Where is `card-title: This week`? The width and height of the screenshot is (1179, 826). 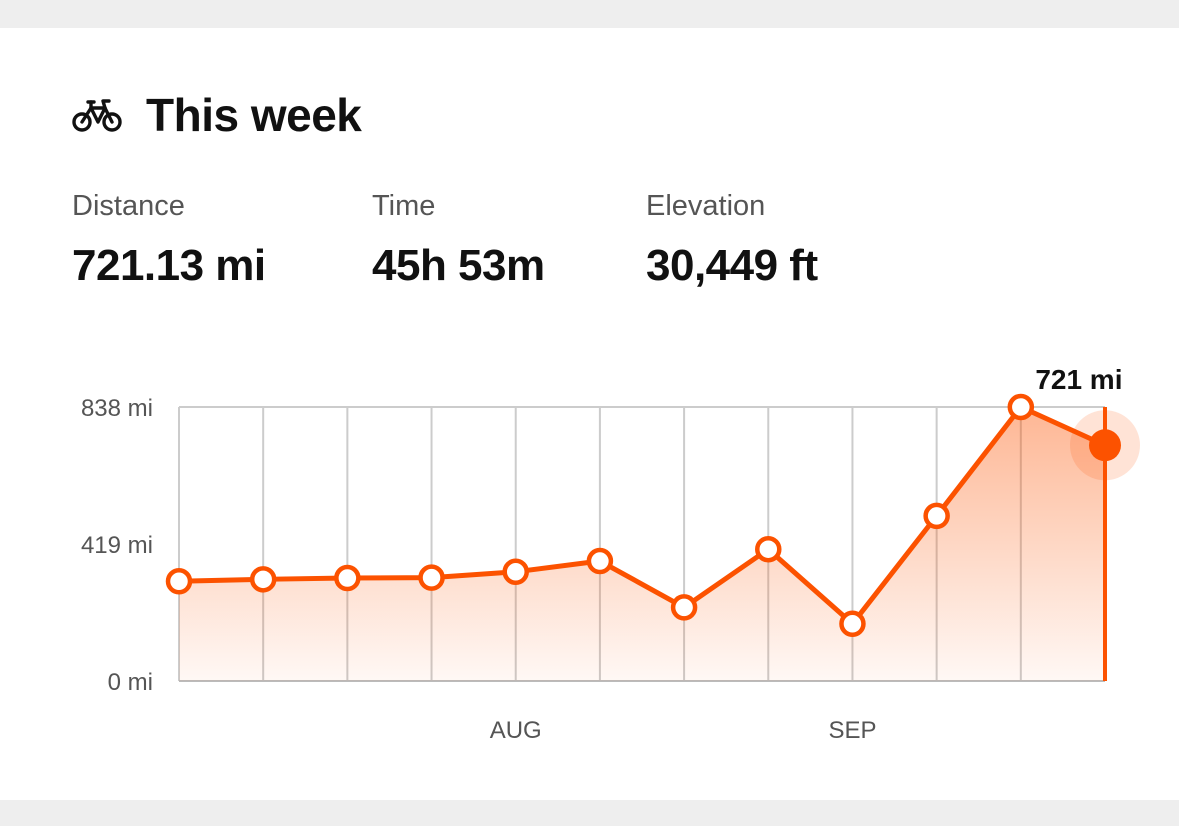
card-title: This week is located at coordinates (254, 115).